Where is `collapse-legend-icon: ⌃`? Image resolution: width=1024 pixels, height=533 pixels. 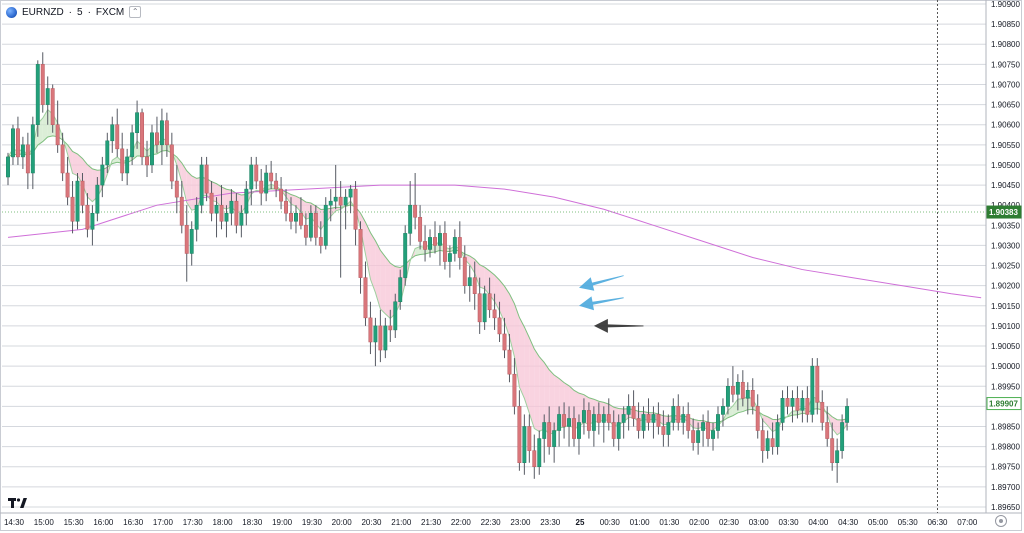 collapse-legend-icon: ⌃ is located at coordinates (135, 12).